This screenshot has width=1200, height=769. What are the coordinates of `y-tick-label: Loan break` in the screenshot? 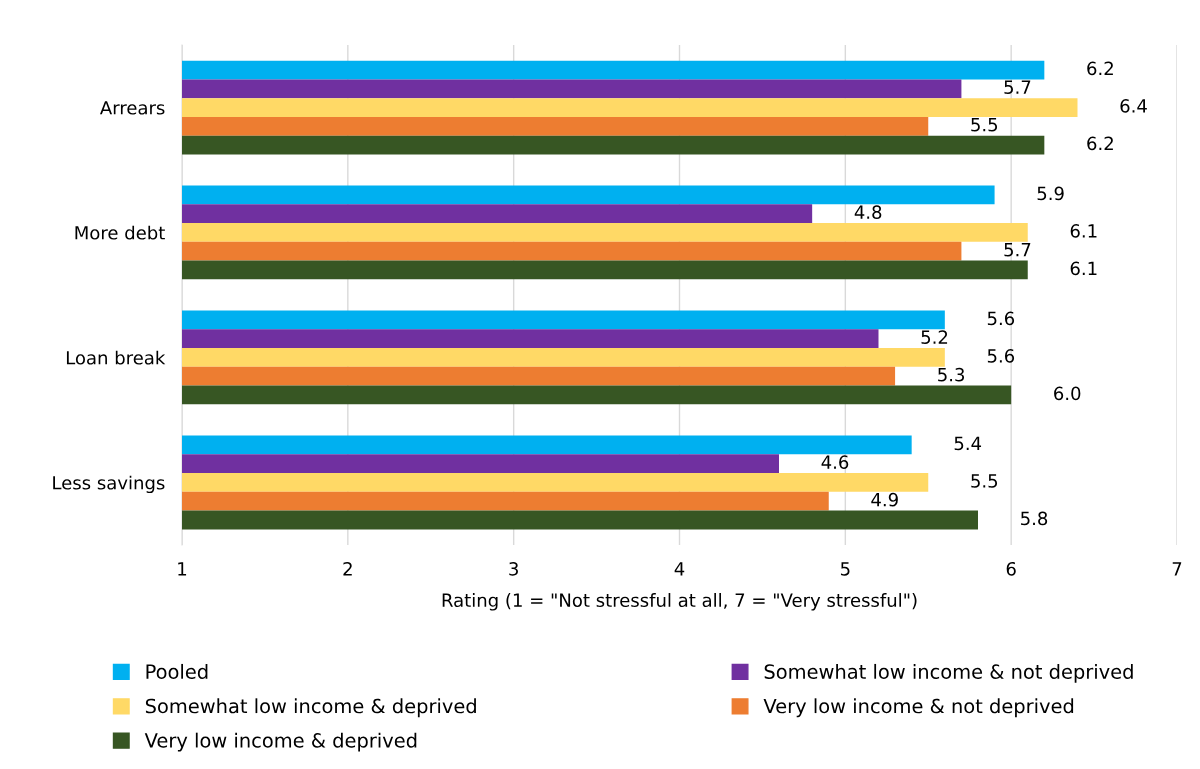 It's located at (116, 357).